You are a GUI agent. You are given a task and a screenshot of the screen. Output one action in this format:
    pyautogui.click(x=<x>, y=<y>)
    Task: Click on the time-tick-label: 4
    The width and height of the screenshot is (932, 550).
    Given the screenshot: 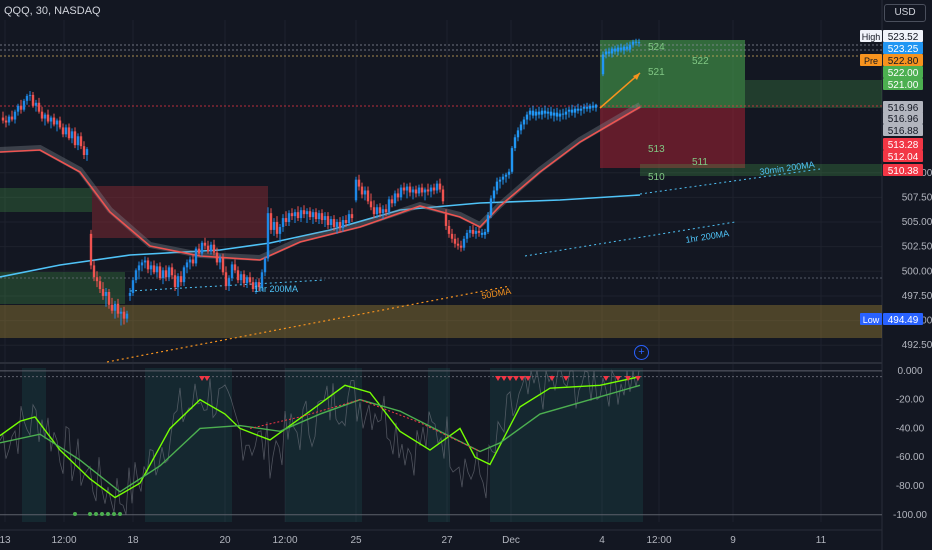 What is the action you would take?
    pyautogui.click(x=602, y=540)
    